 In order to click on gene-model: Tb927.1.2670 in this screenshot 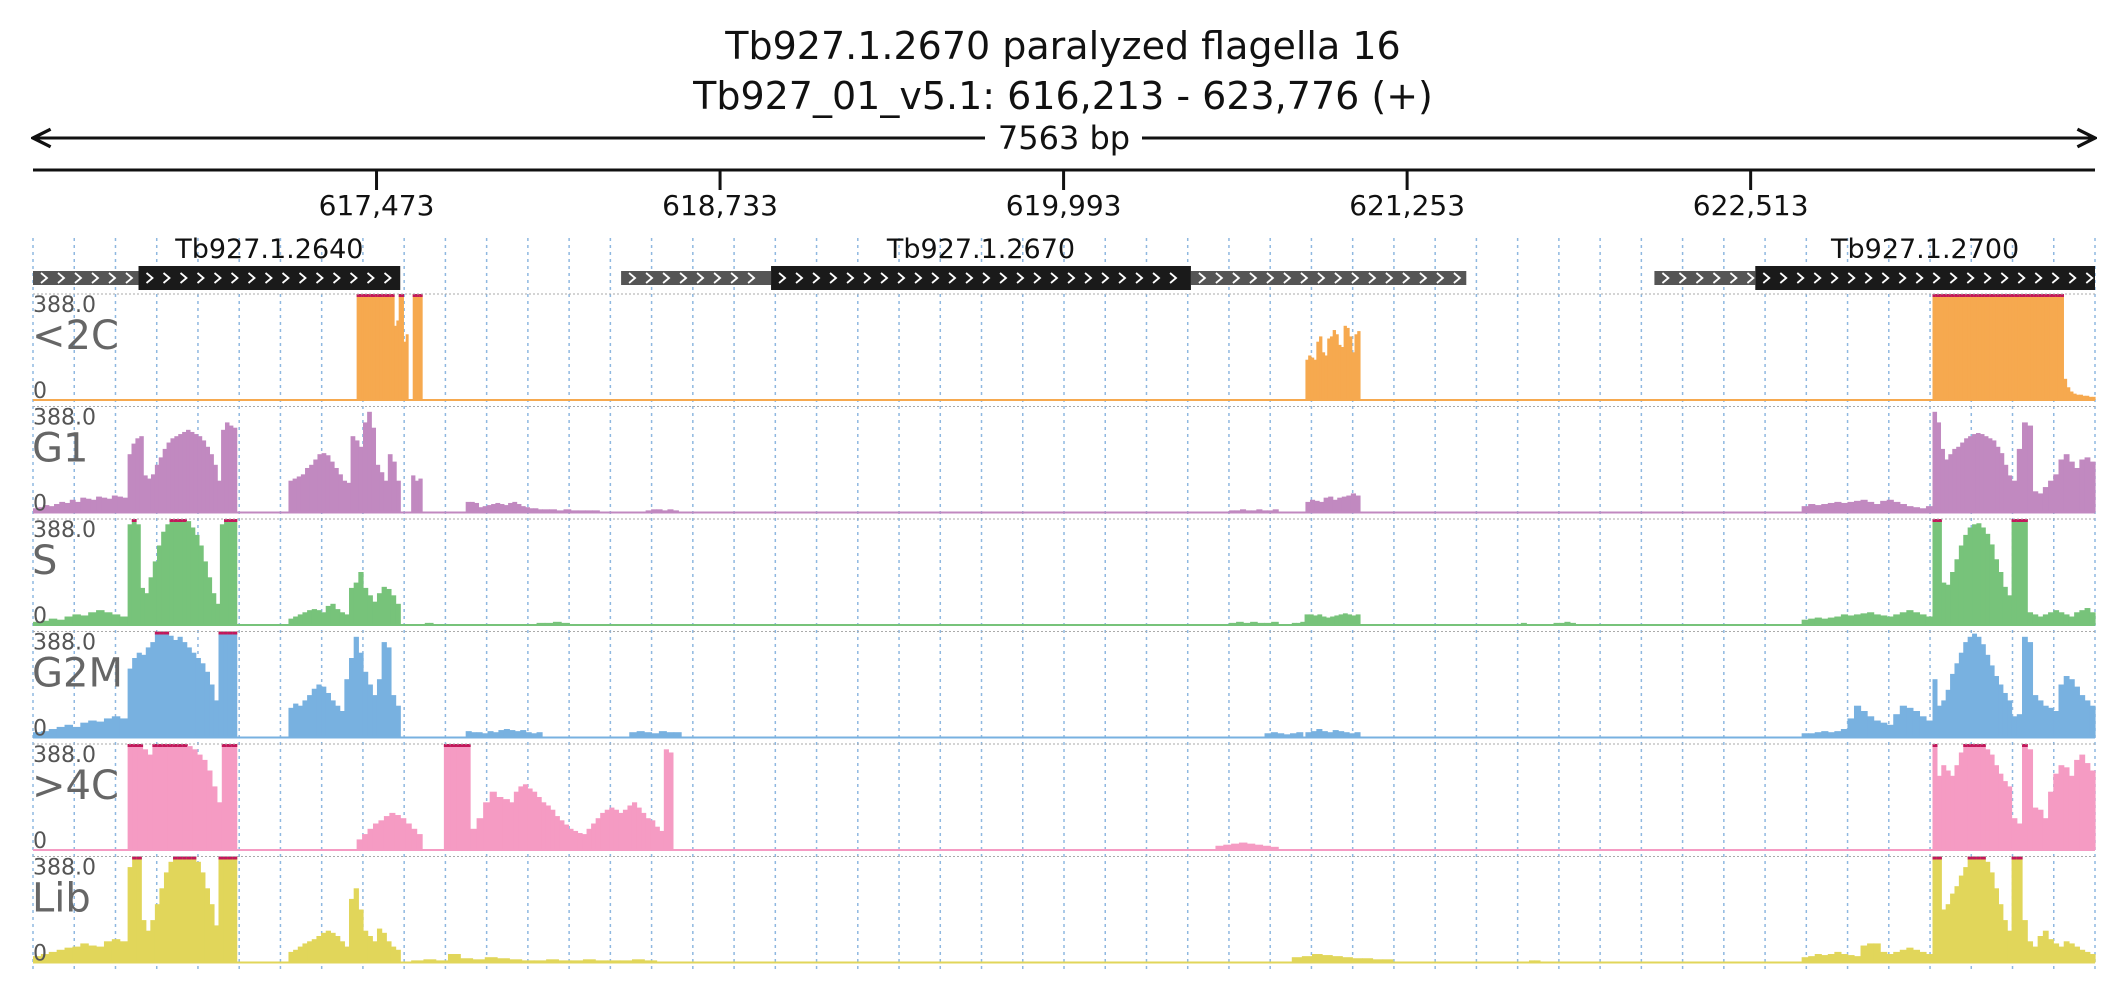, I will do `click(1044, 262)`.